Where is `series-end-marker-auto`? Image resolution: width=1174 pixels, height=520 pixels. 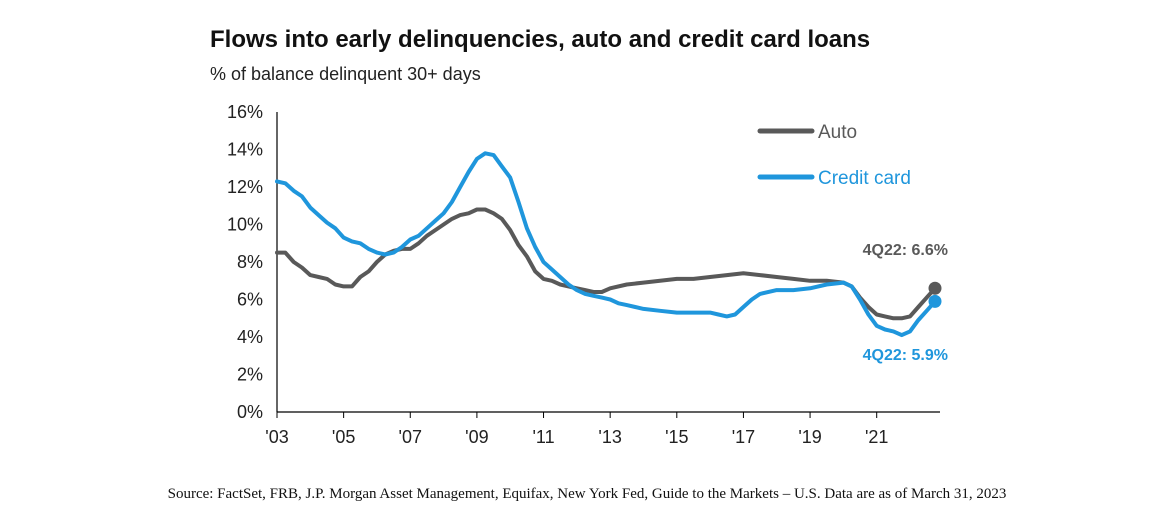
series-end-marker-auto is located at coordinates (935, 288).